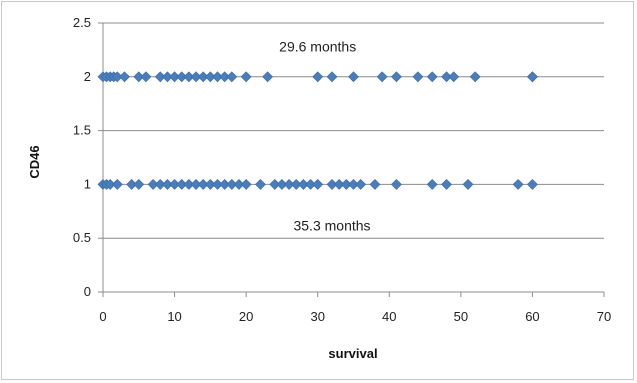 The height and width of the screenshot is (383, 637). I want to click on y-tick-label: 0, so click(87, 291).